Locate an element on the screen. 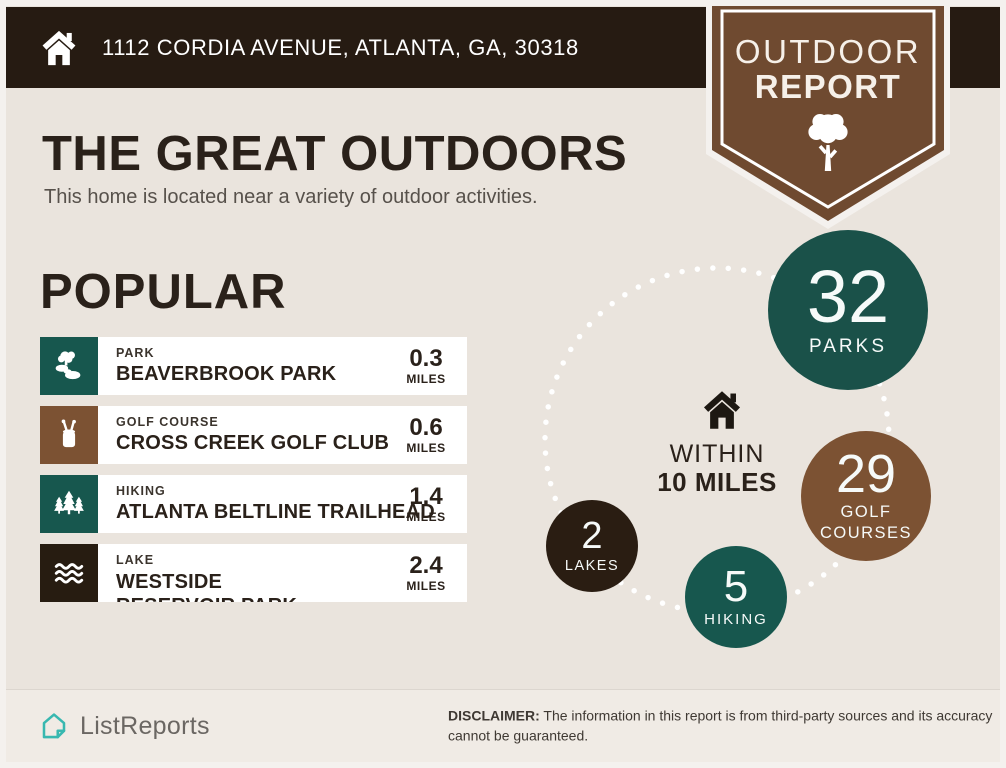  badge-title-line1: OUTDOOR is located at coordinates (828, 51).